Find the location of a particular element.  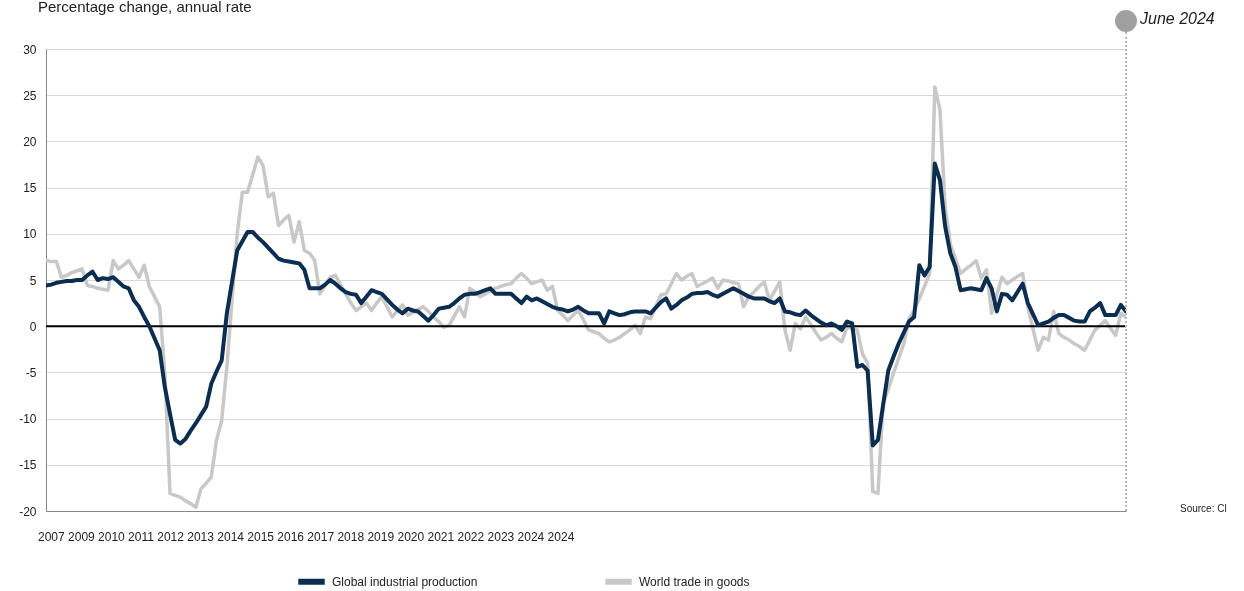

text: June 2024 is located at coordinates (1177, 19).